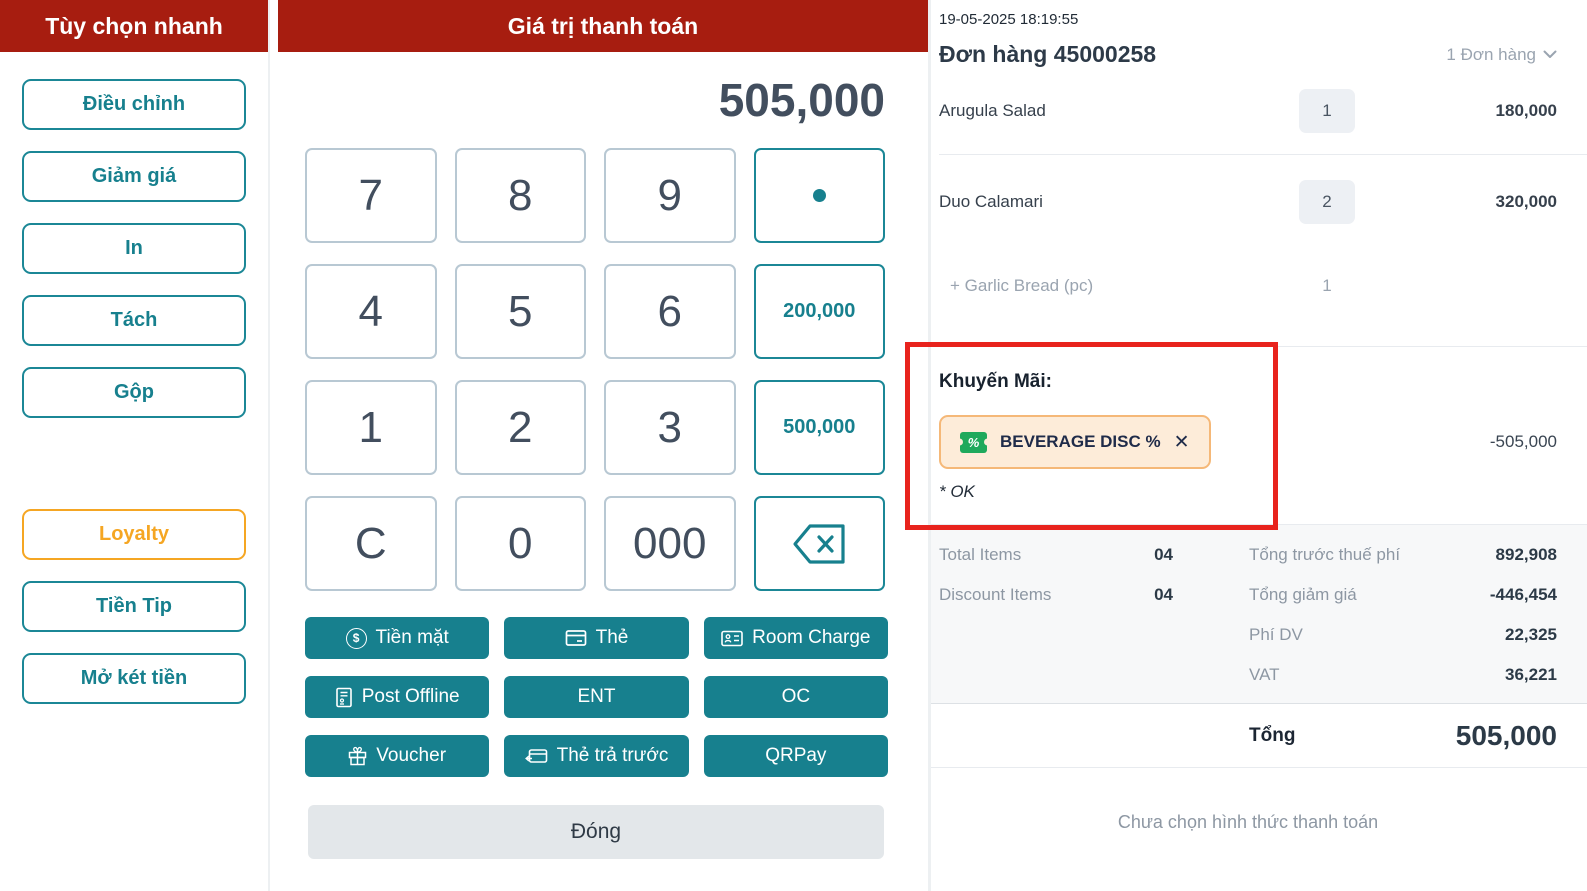  I want to click on numpad-key-6: 6, so click(670, 311).